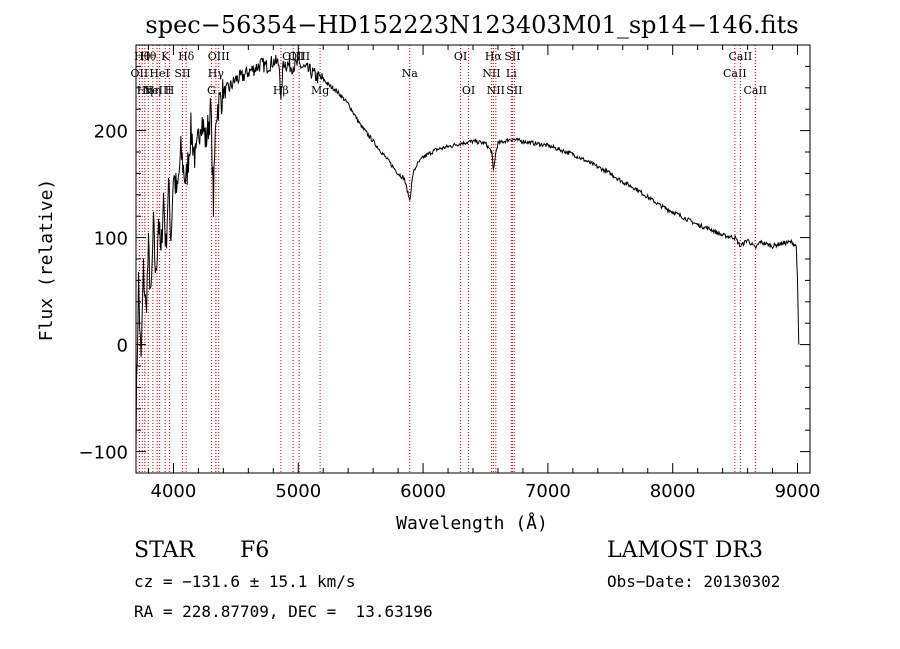 The image size is (900, 649). I want to click on y-tick-label-0: 0, so click(122, 346).